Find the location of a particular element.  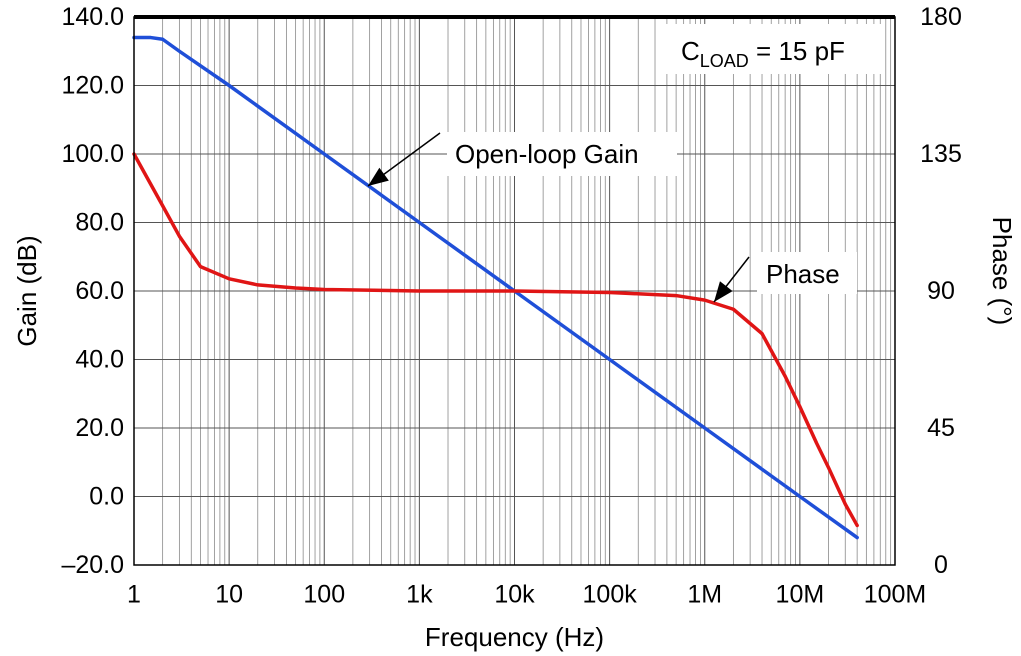

annotation-phase: Phase is located at coordinates (785, 277).